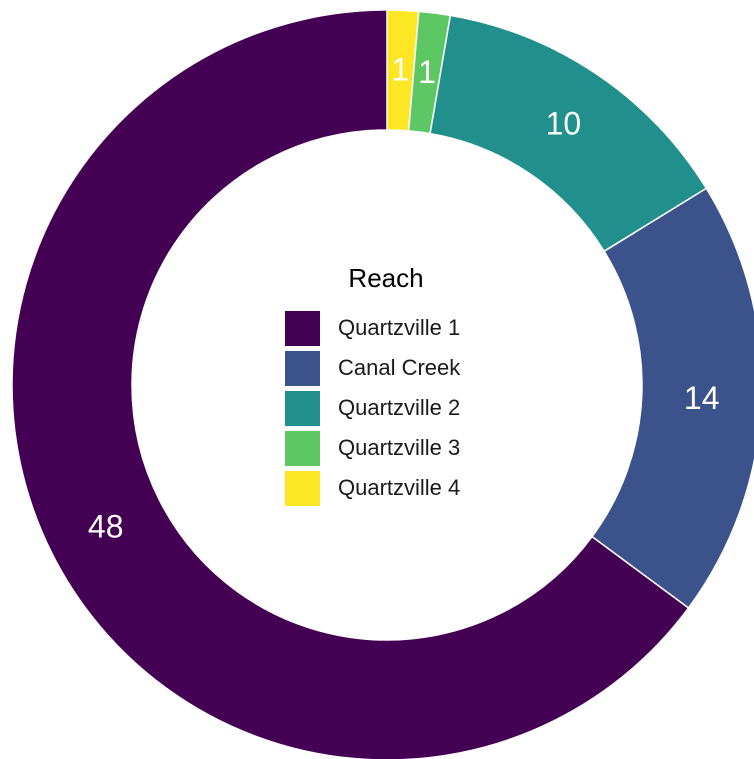 The height and width of the screenshot is (759, 754). What do you see at coordinates (564, 123) in the screenshot?
I see `slice-label: 10` at bounding box center [564, 123].